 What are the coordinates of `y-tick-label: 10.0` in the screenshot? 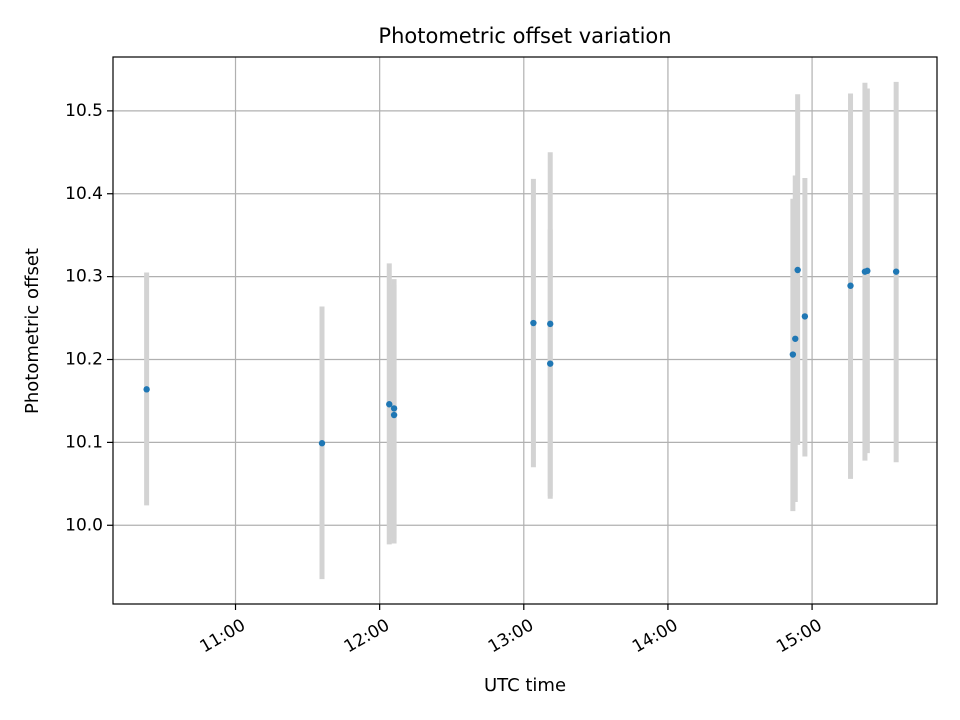 It's located at (84, 525).